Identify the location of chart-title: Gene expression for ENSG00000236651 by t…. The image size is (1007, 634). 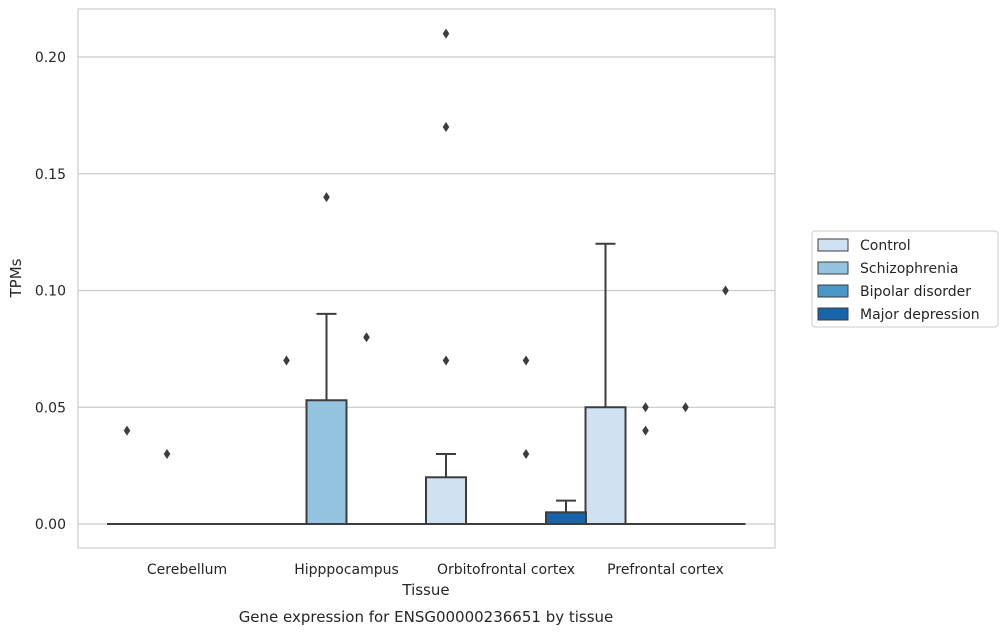
(426, 617).